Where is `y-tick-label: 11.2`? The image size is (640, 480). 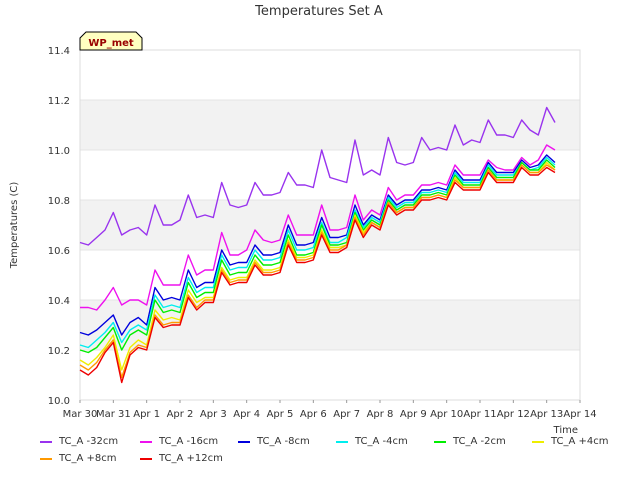 y-tick-label: 11.2 is located at coordinates (59, 101).